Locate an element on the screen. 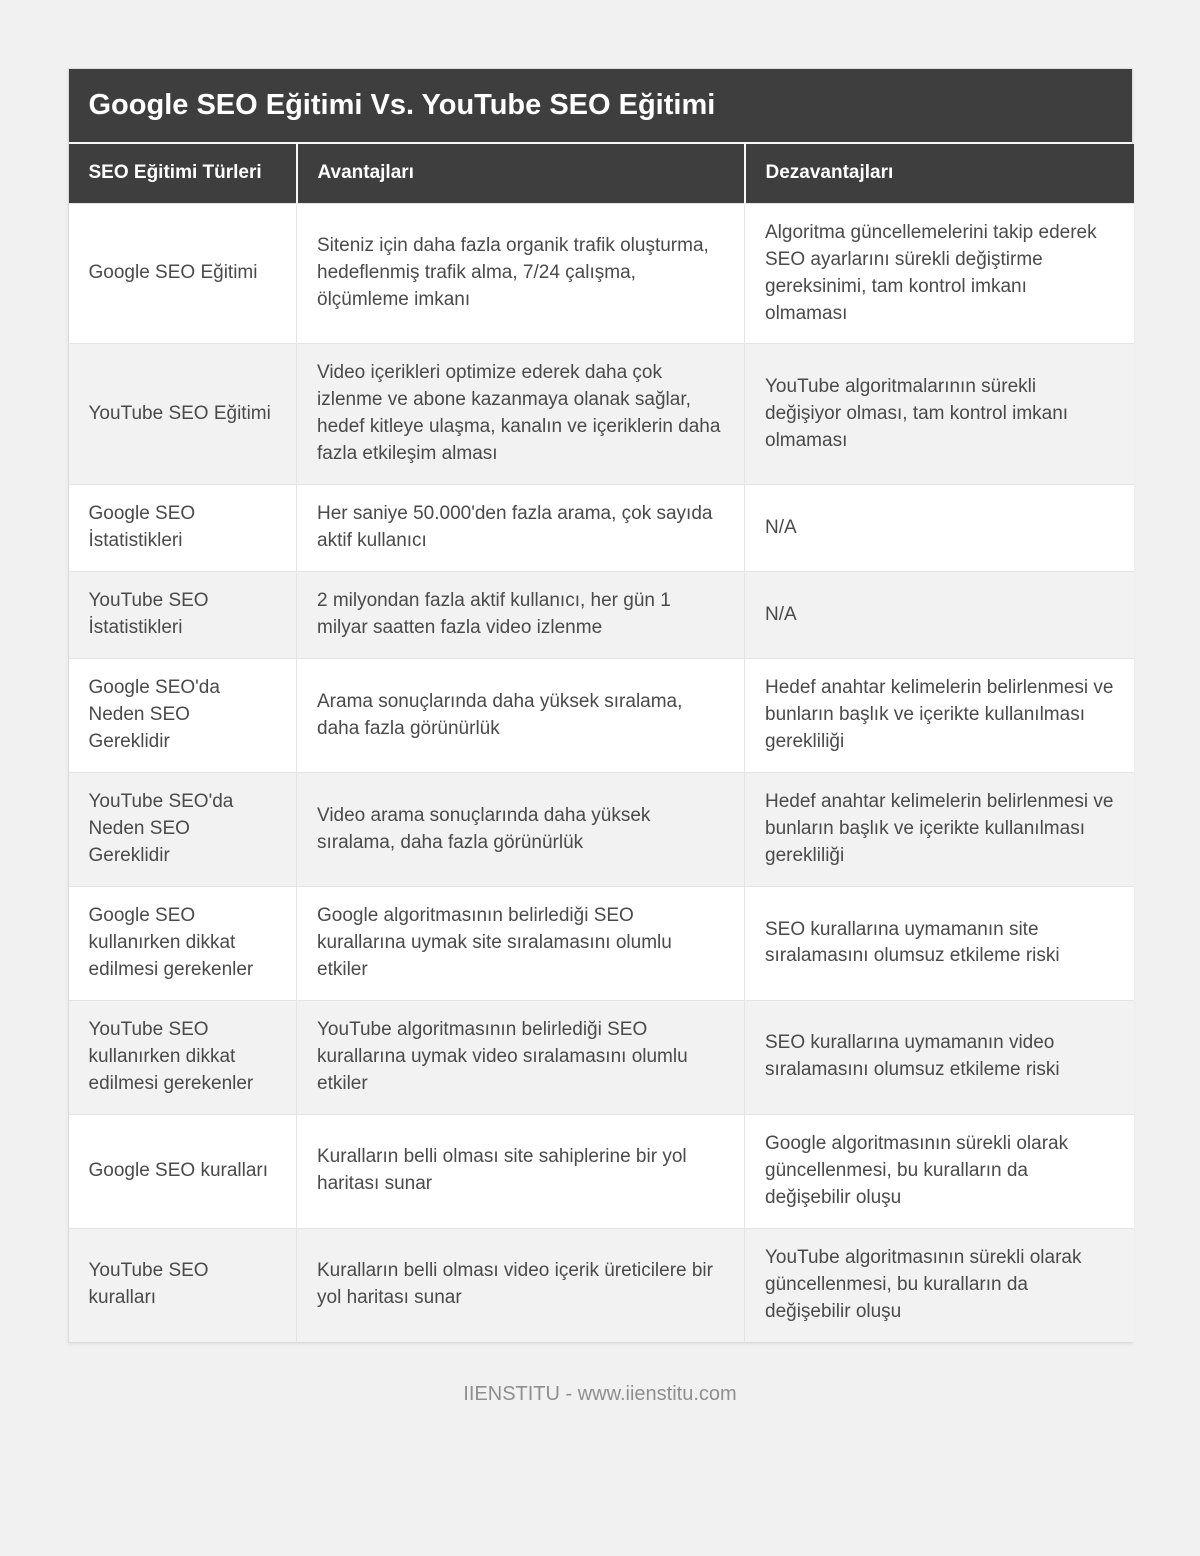 The width and height of the screenshot is (1200, 1556). footer-credit: IIENSTITU - www.iienstitu.com is located at coordinates (600, 1393).